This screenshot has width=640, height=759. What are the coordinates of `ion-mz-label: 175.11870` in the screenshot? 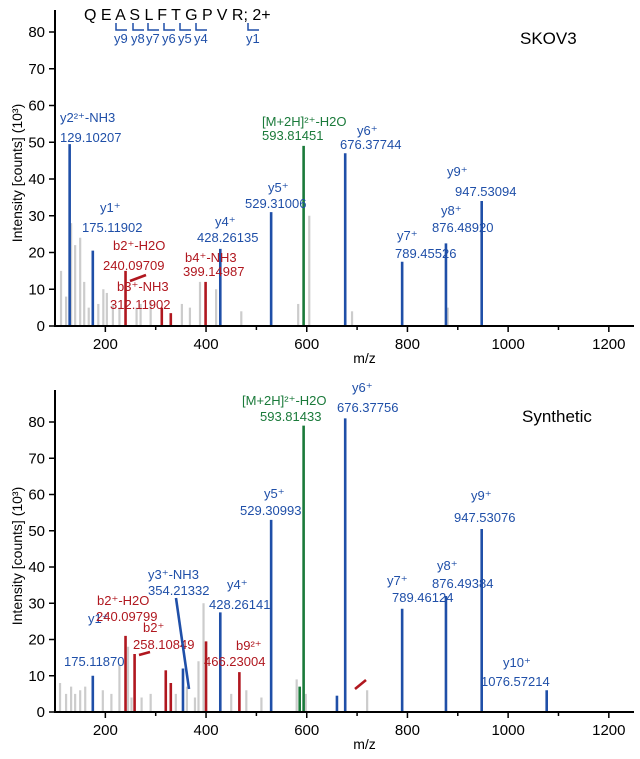 It's located at (94, 661).